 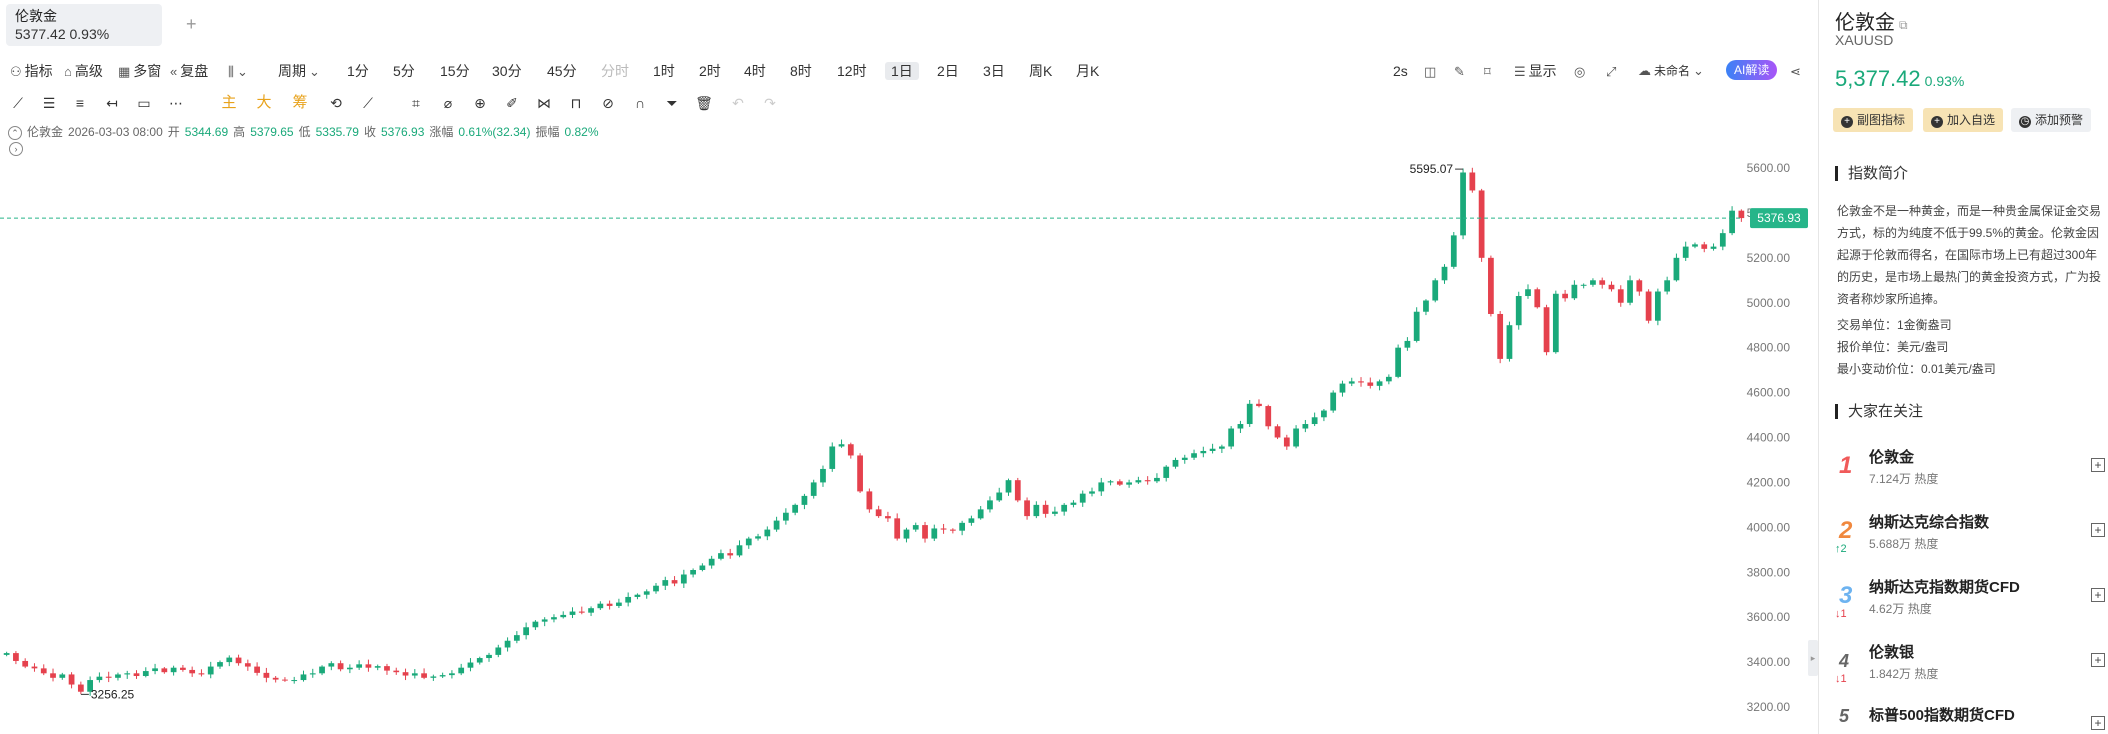 What do you see at coordinates (902, 71) in the screenshot?
I see `interval-1d: 1日` at bounding box center [902, 71].